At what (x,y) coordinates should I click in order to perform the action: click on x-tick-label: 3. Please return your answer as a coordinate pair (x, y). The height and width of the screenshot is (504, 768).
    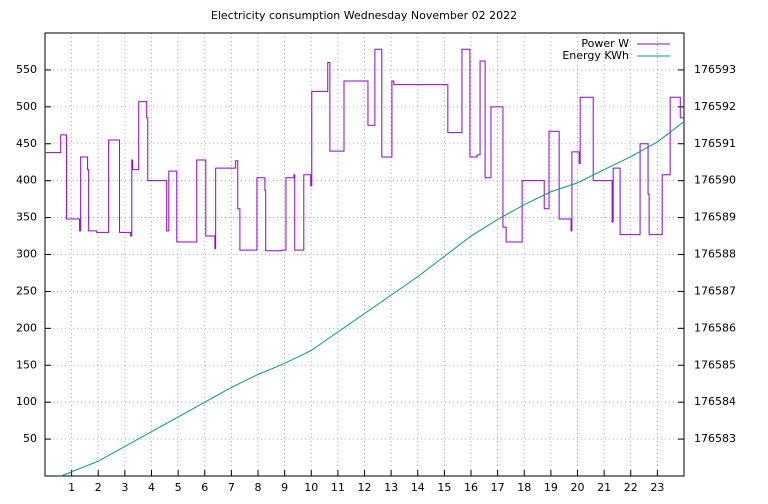
    Looking at the image, I should click on (124, 487).